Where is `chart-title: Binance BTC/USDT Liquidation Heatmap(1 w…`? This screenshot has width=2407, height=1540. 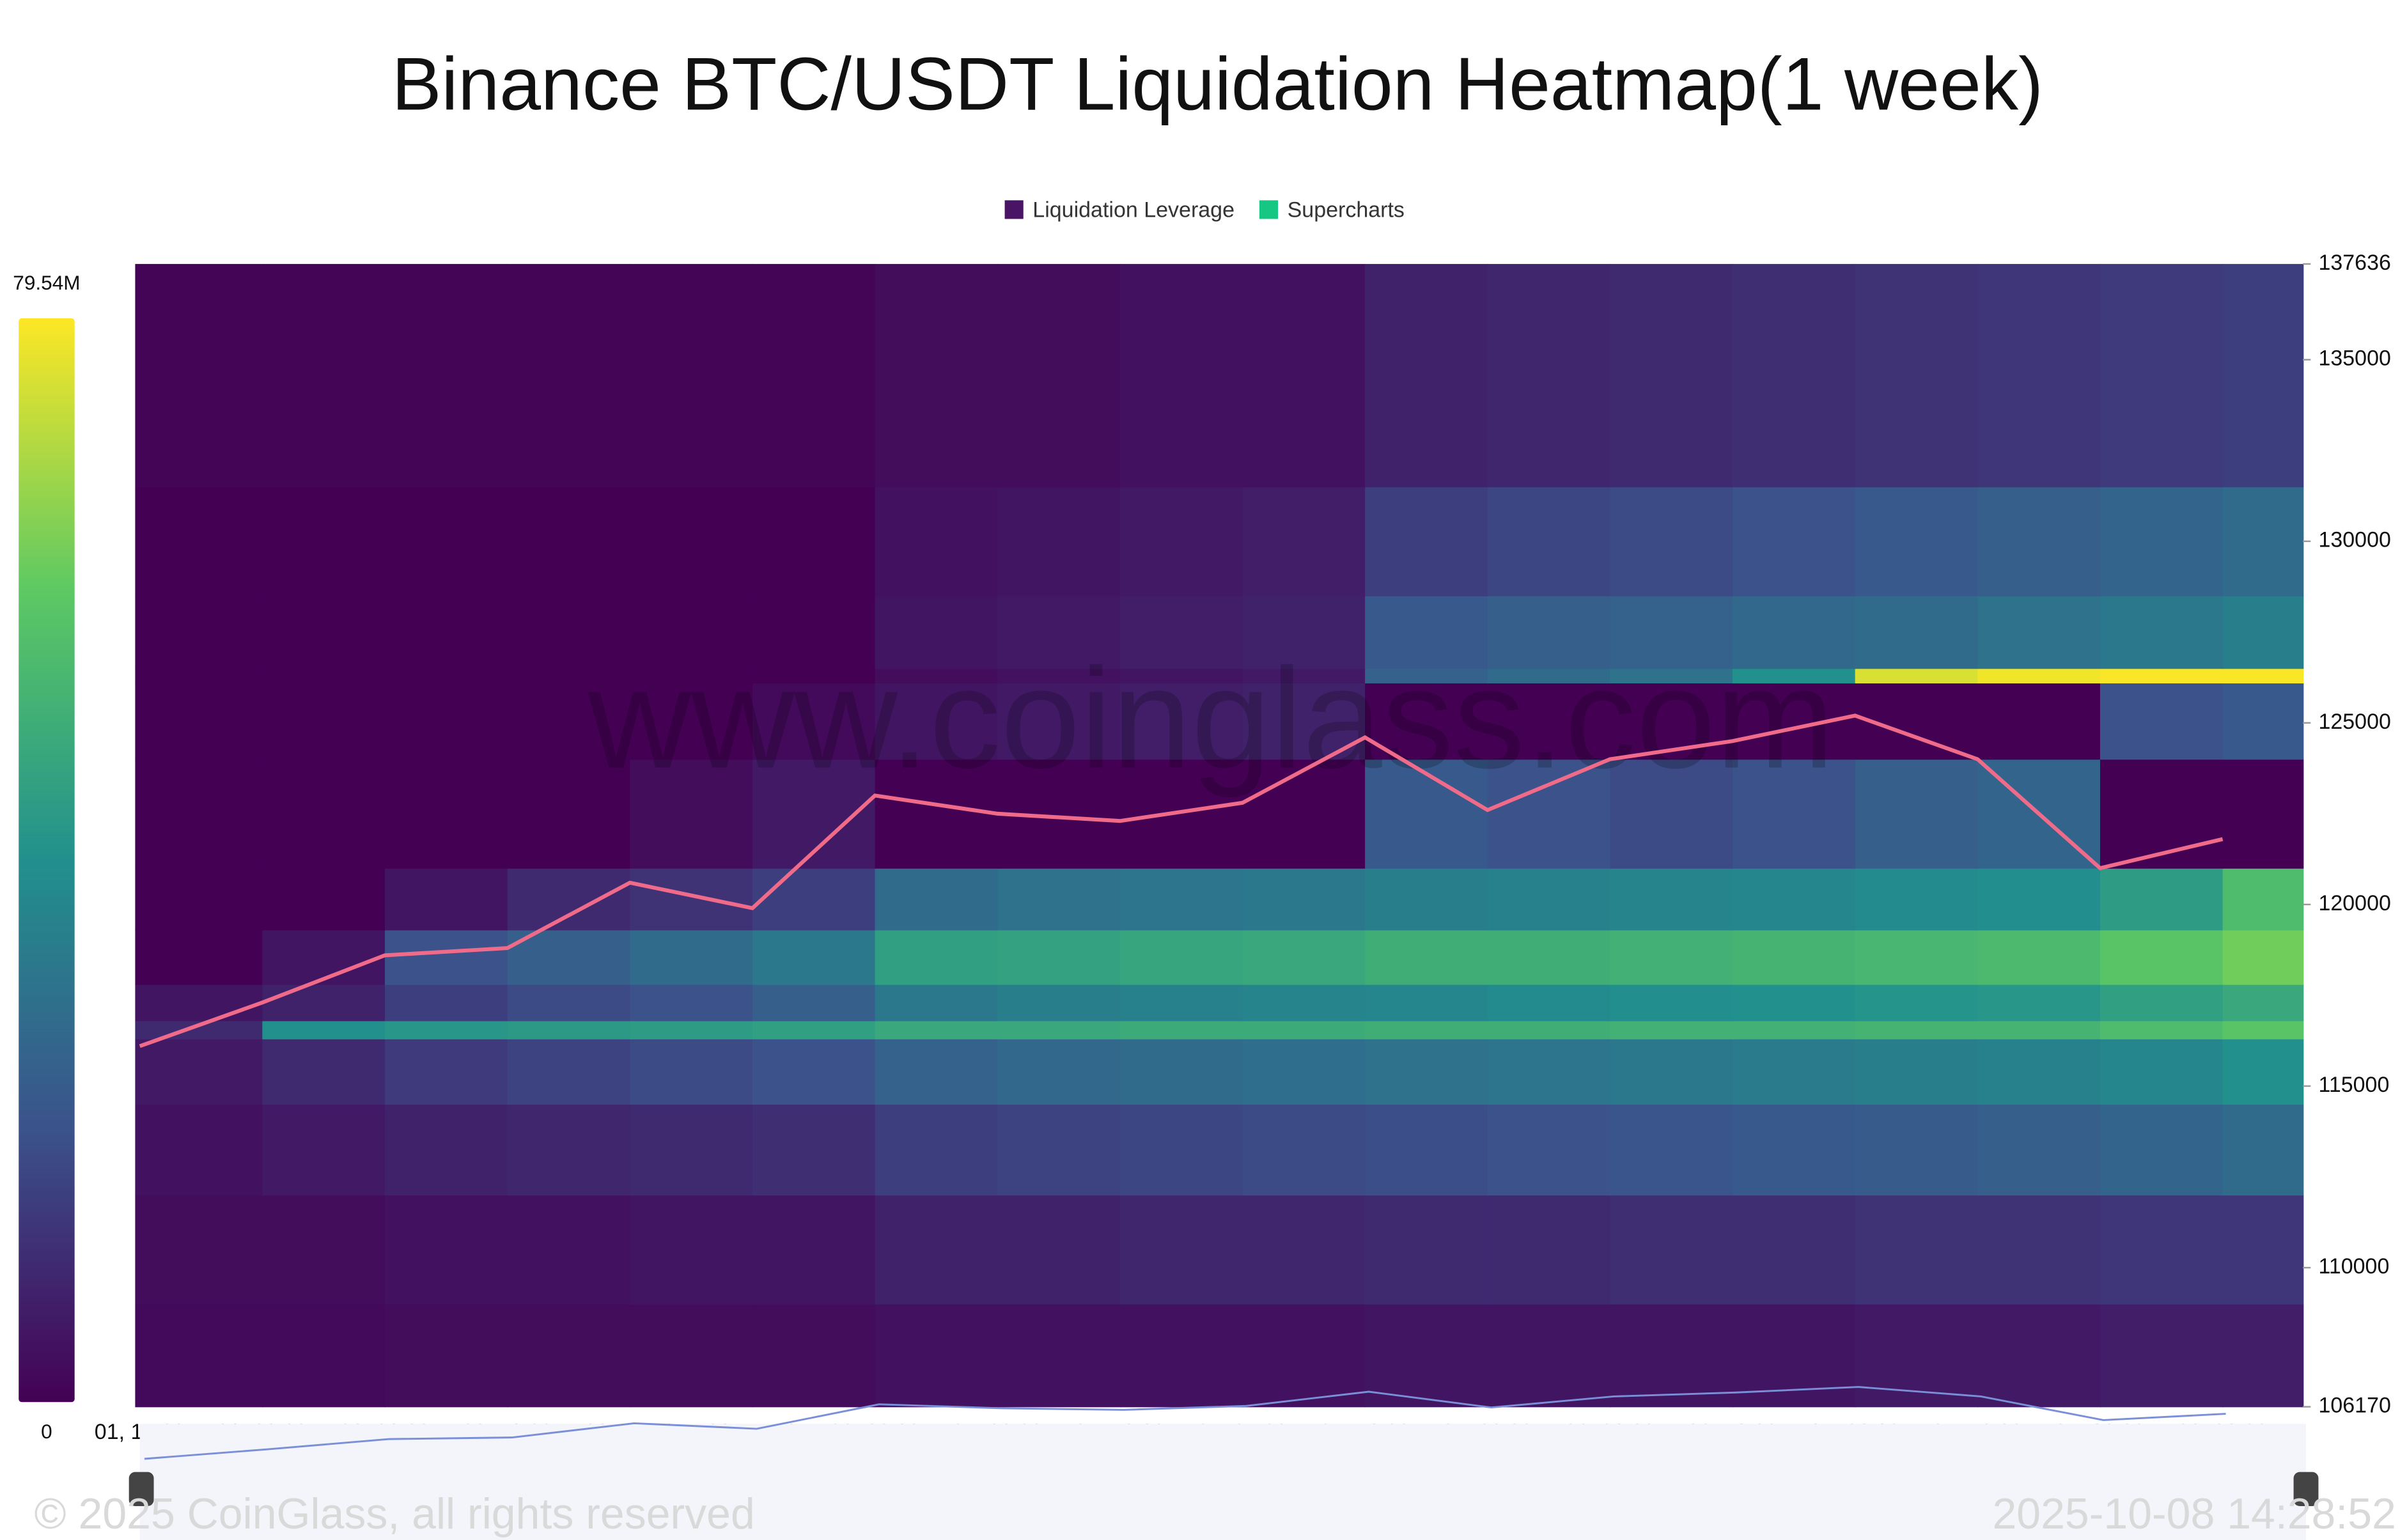
chart-title: Binance BTC/USDT Liquidation Heatmap(1 w… is located at coordinates (1217, 84).